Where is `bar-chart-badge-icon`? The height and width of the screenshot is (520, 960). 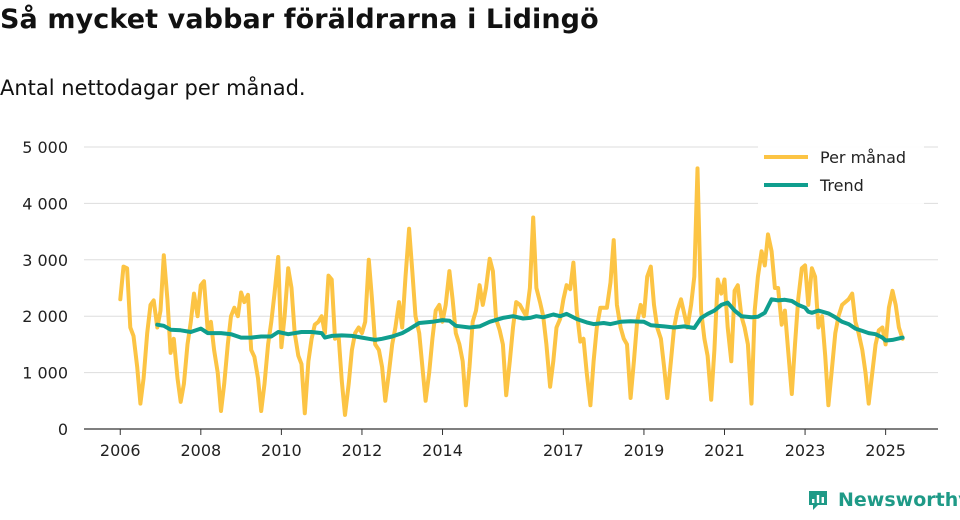
bar-chart-badge-icon is located at coordinates (818, 500).